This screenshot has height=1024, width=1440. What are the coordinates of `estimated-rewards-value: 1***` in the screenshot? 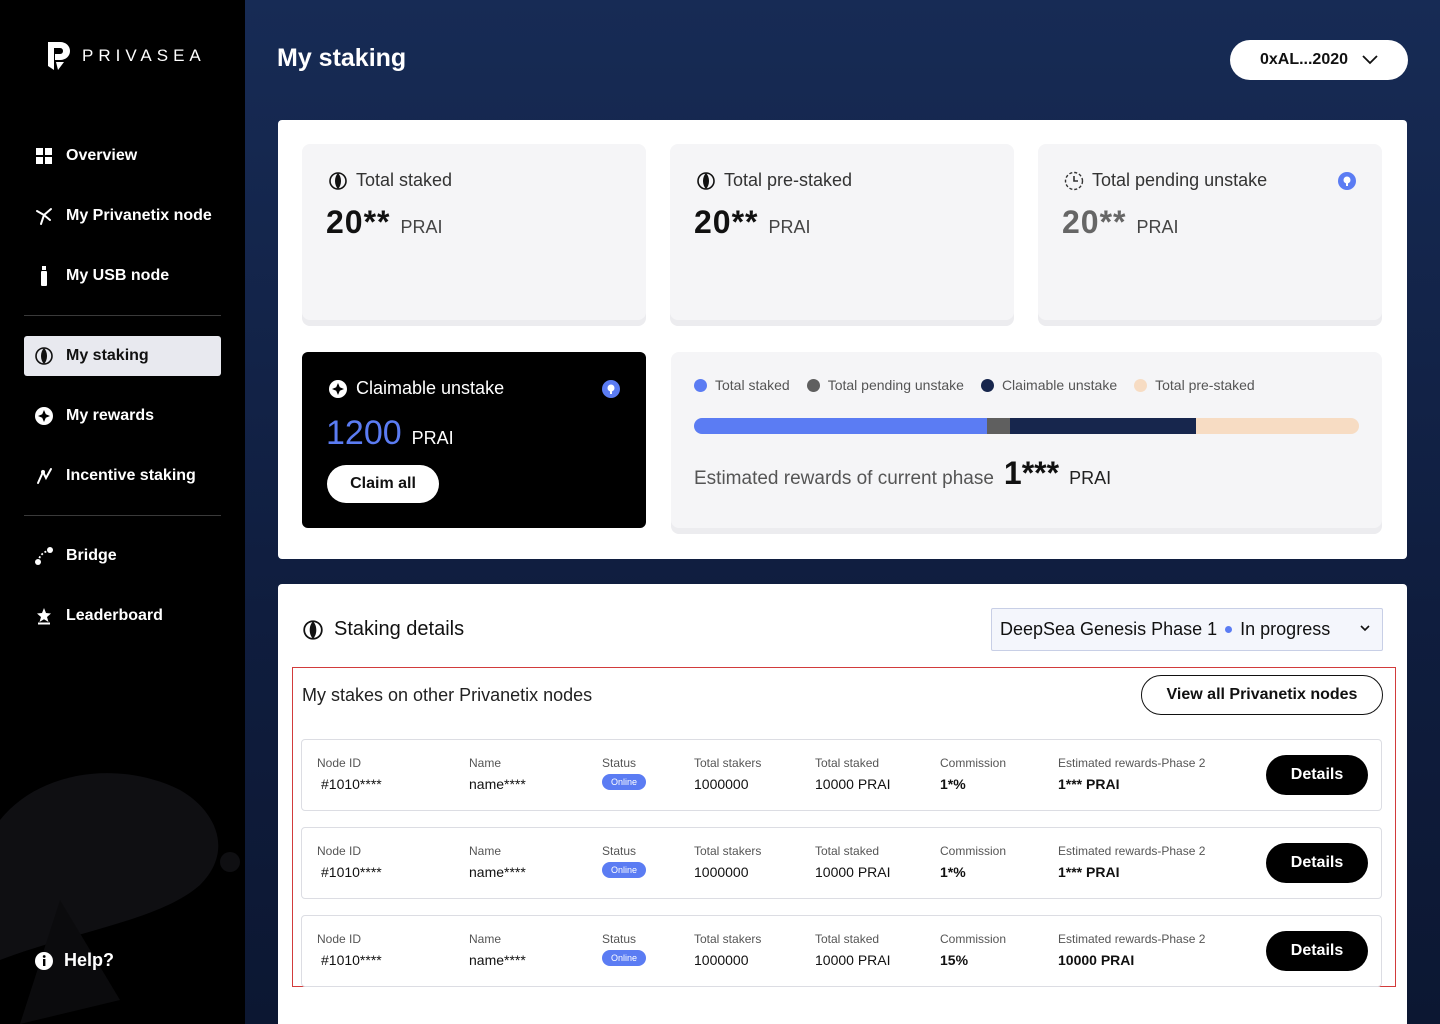 It's located at (1031, 473).